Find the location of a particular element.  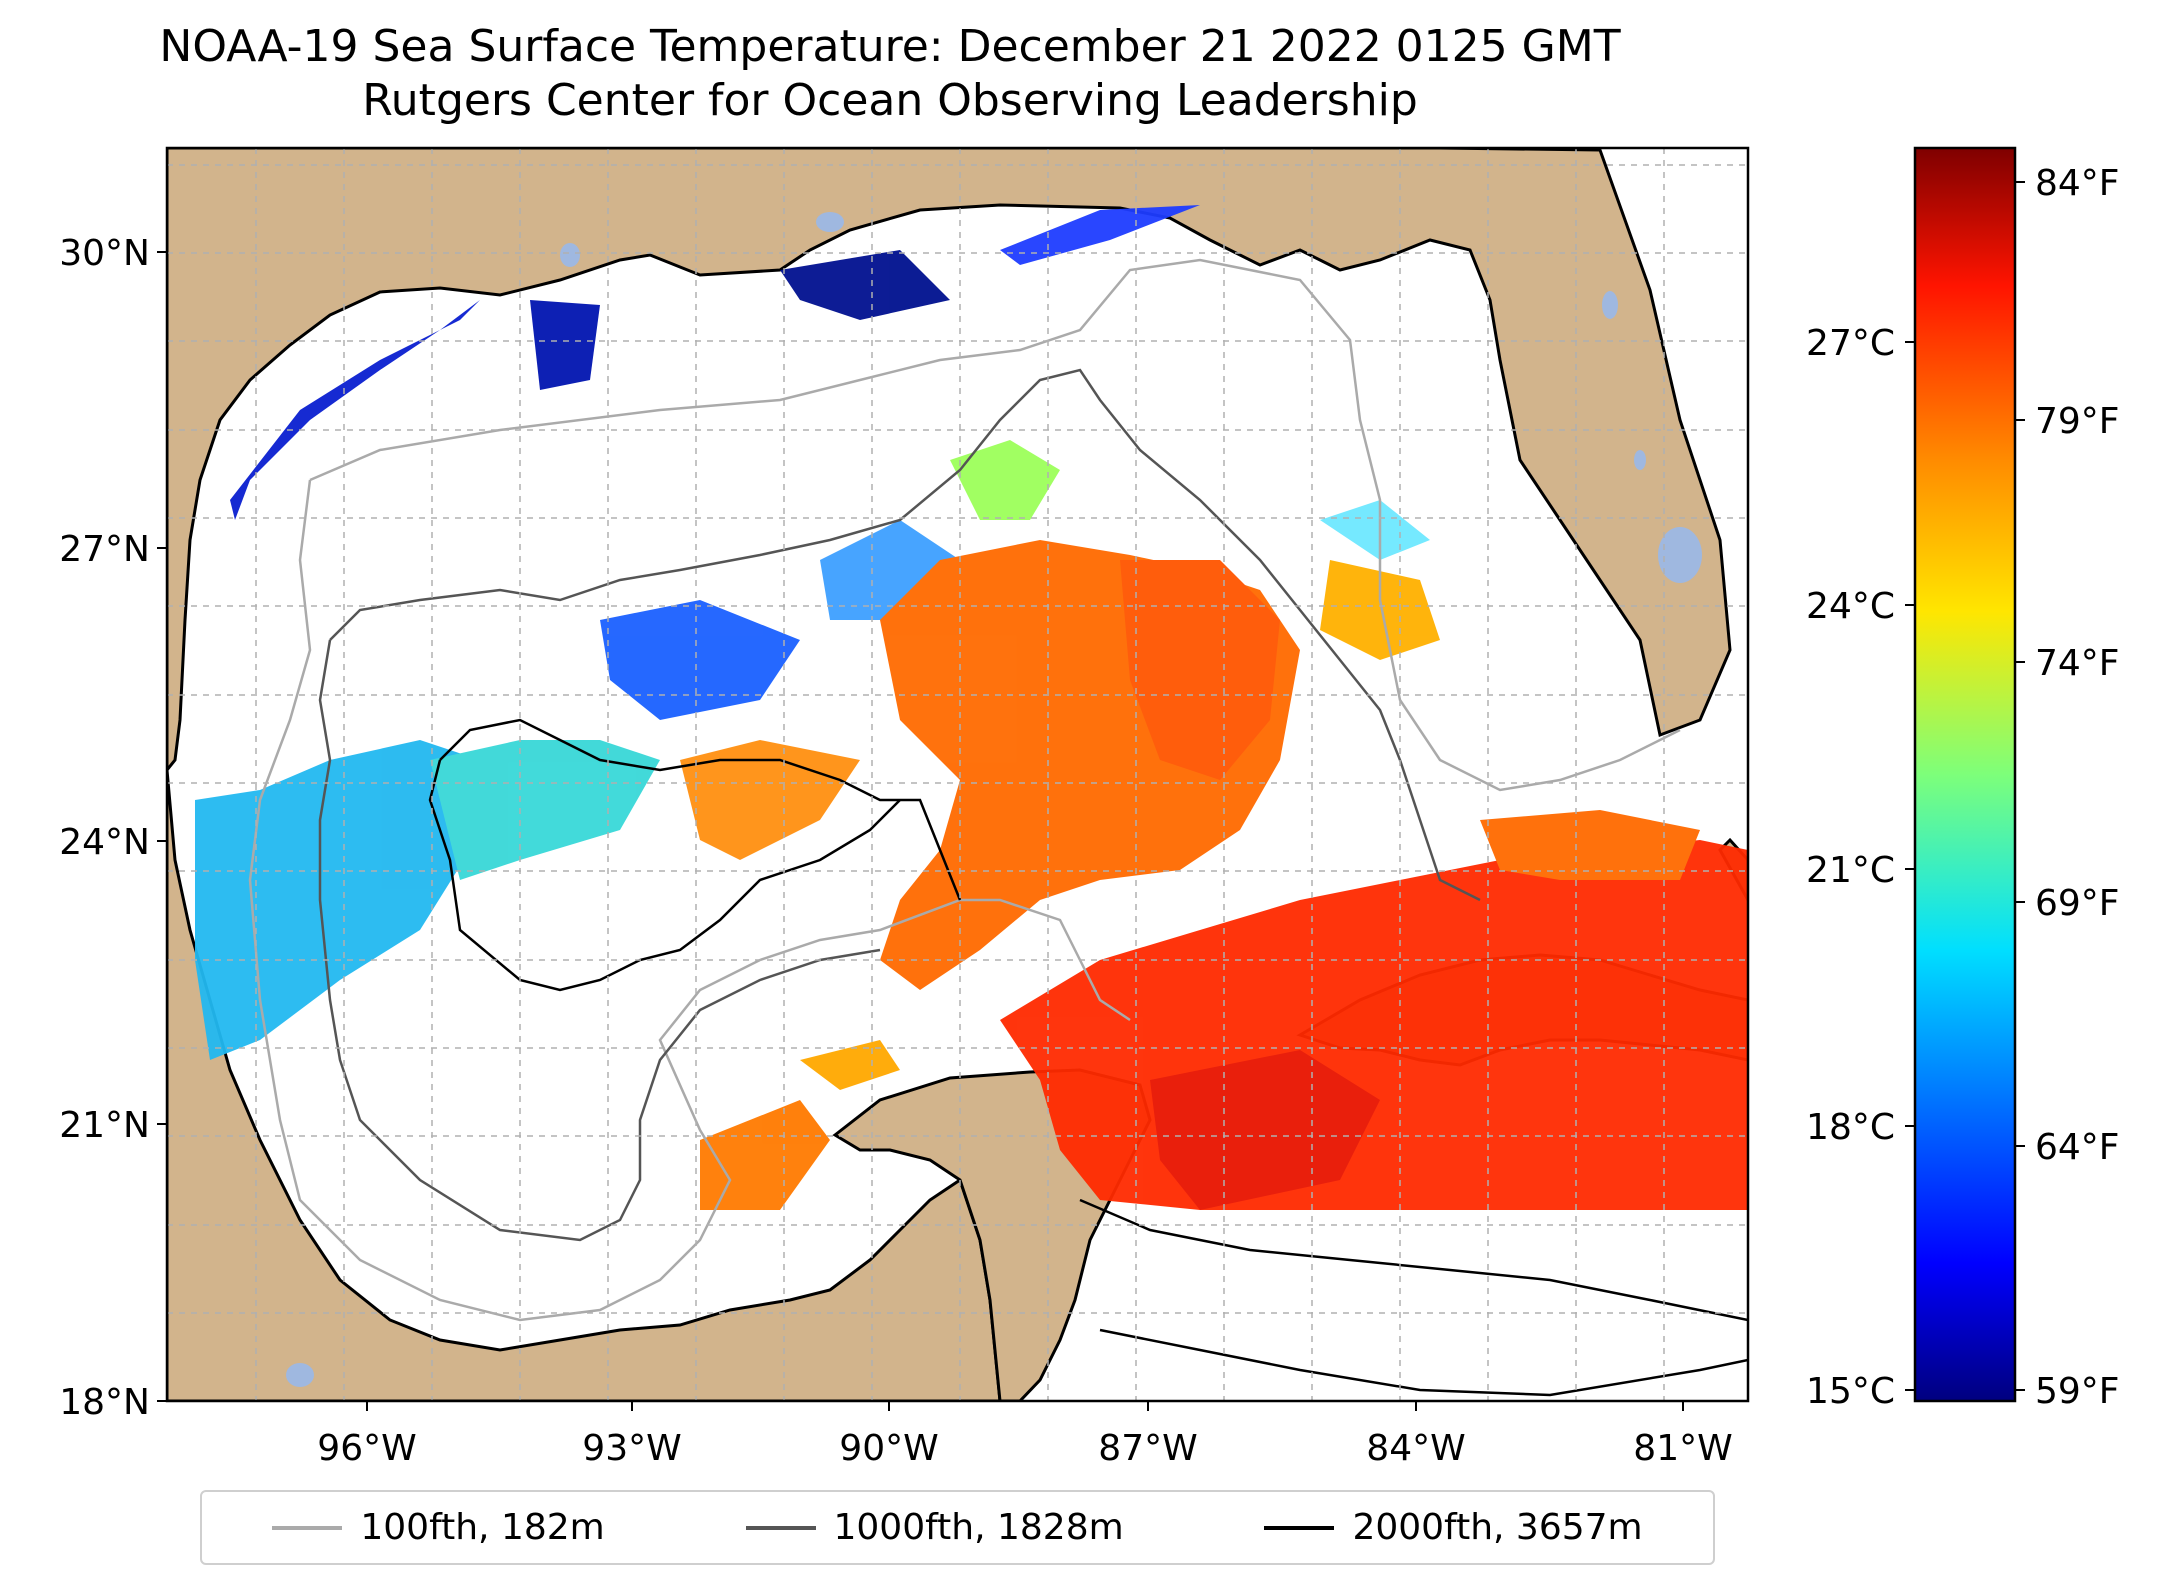

lon-label-93w: 93°W is located at coordinates (631, 1448).